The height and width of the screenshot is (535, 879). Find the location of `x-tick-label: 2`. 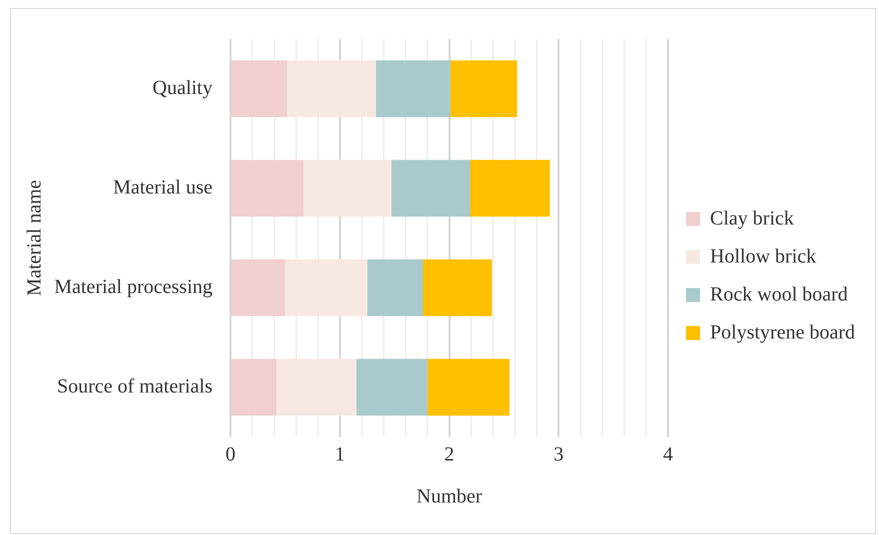

x-tick-label: 2 is located at coordinates (449, 454).